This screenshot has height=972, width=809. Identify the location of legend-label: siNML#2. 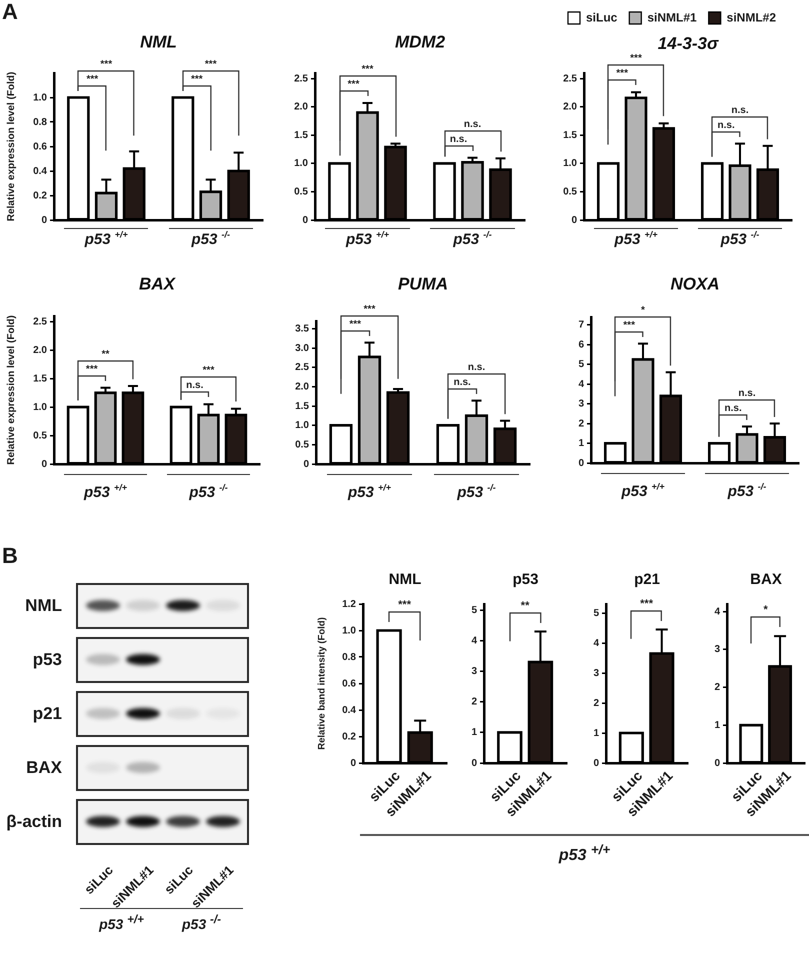
(751, 17).